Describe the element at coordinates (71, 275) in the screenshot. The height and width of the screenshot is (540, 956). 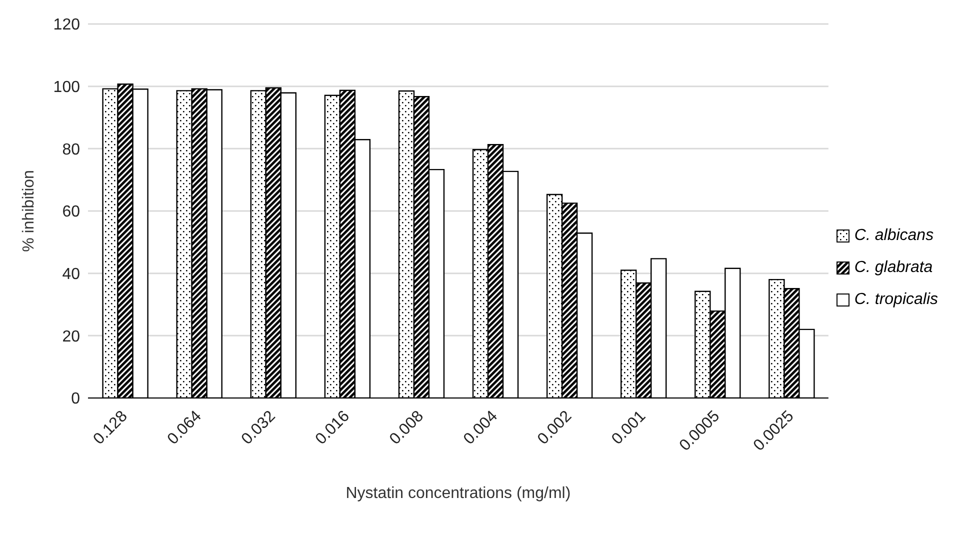
I see `y-tick-label: 40` at that location.